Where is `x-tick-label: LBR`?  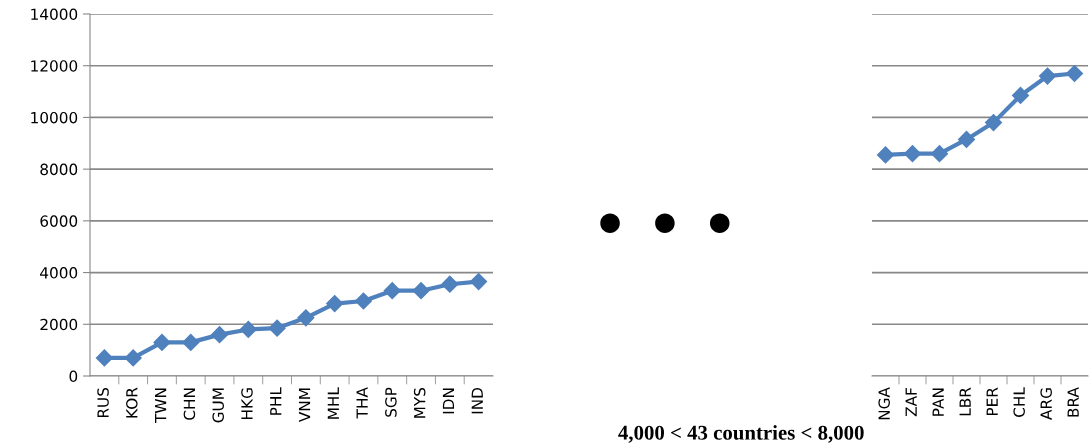 x-tick-label: LBR is located at coordinates (965, 401).